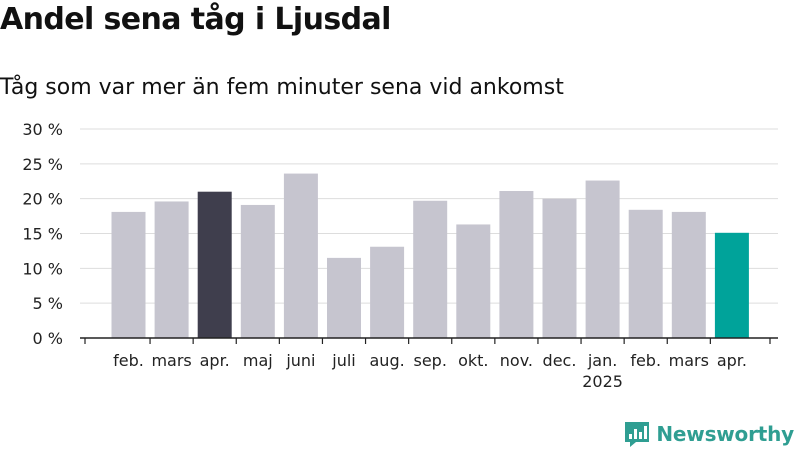  Describe the element at coordinates (637, 434) in the screenshot. I see `newsworthy-logo-icon` at that location.